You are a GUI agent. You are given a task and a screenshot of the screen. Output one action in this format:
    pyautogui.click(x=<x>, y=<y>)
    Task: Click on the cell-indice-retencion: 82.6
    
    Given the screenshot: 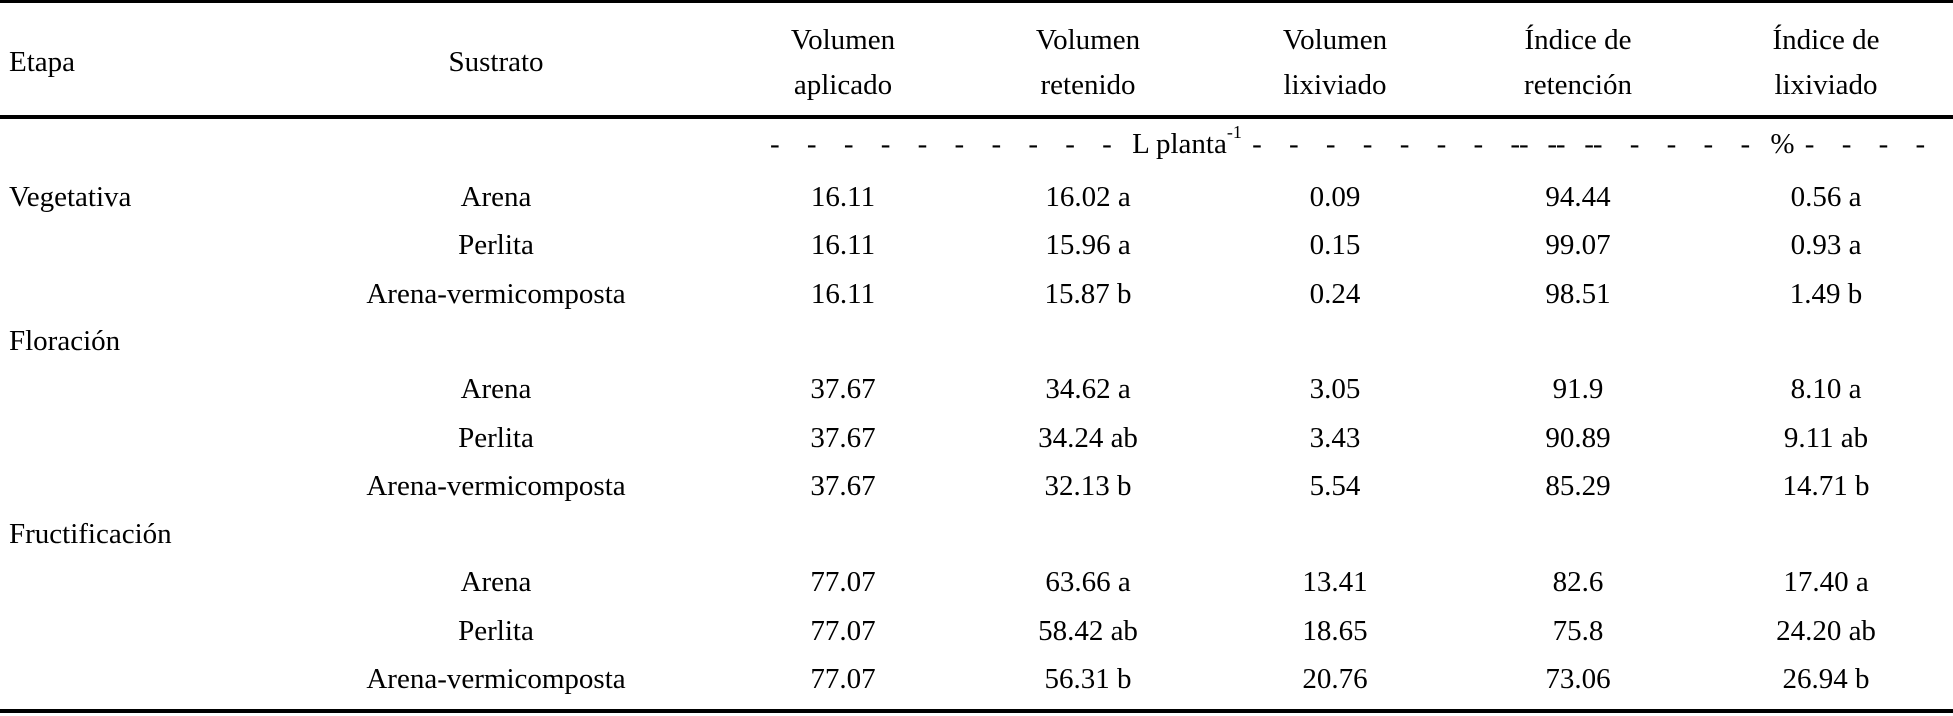 What is the action you would take?
    pyautogui.click(x=1578, y=582)
    